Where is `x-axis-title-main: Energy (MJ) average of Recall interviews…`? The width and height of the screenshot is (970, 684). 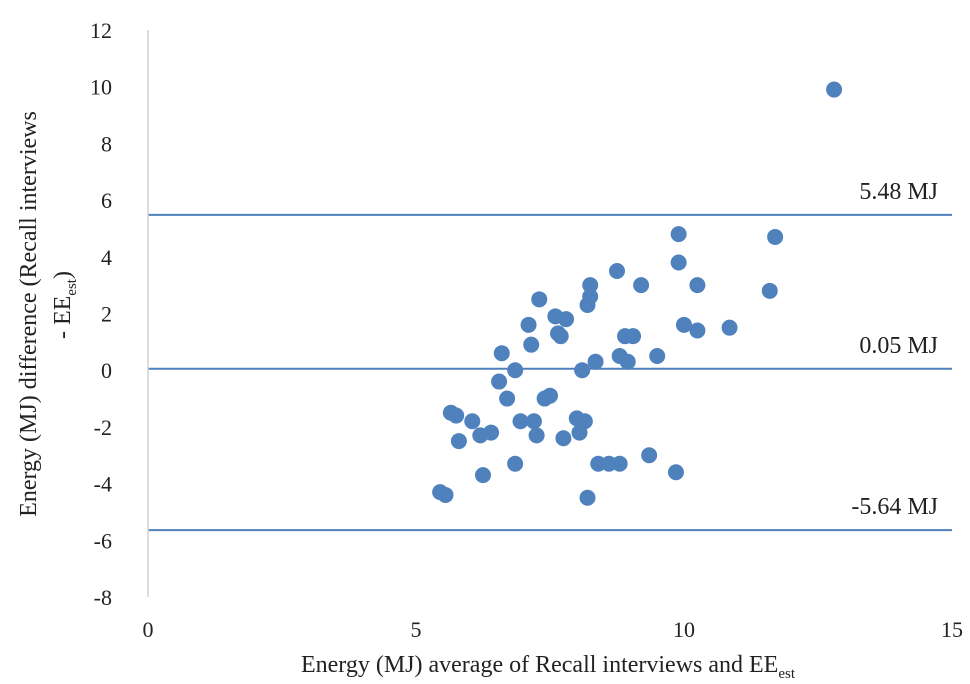 x-axis-title-main: Energy (MJ) average of Recall interviews… is located at coordinates (539, 665).